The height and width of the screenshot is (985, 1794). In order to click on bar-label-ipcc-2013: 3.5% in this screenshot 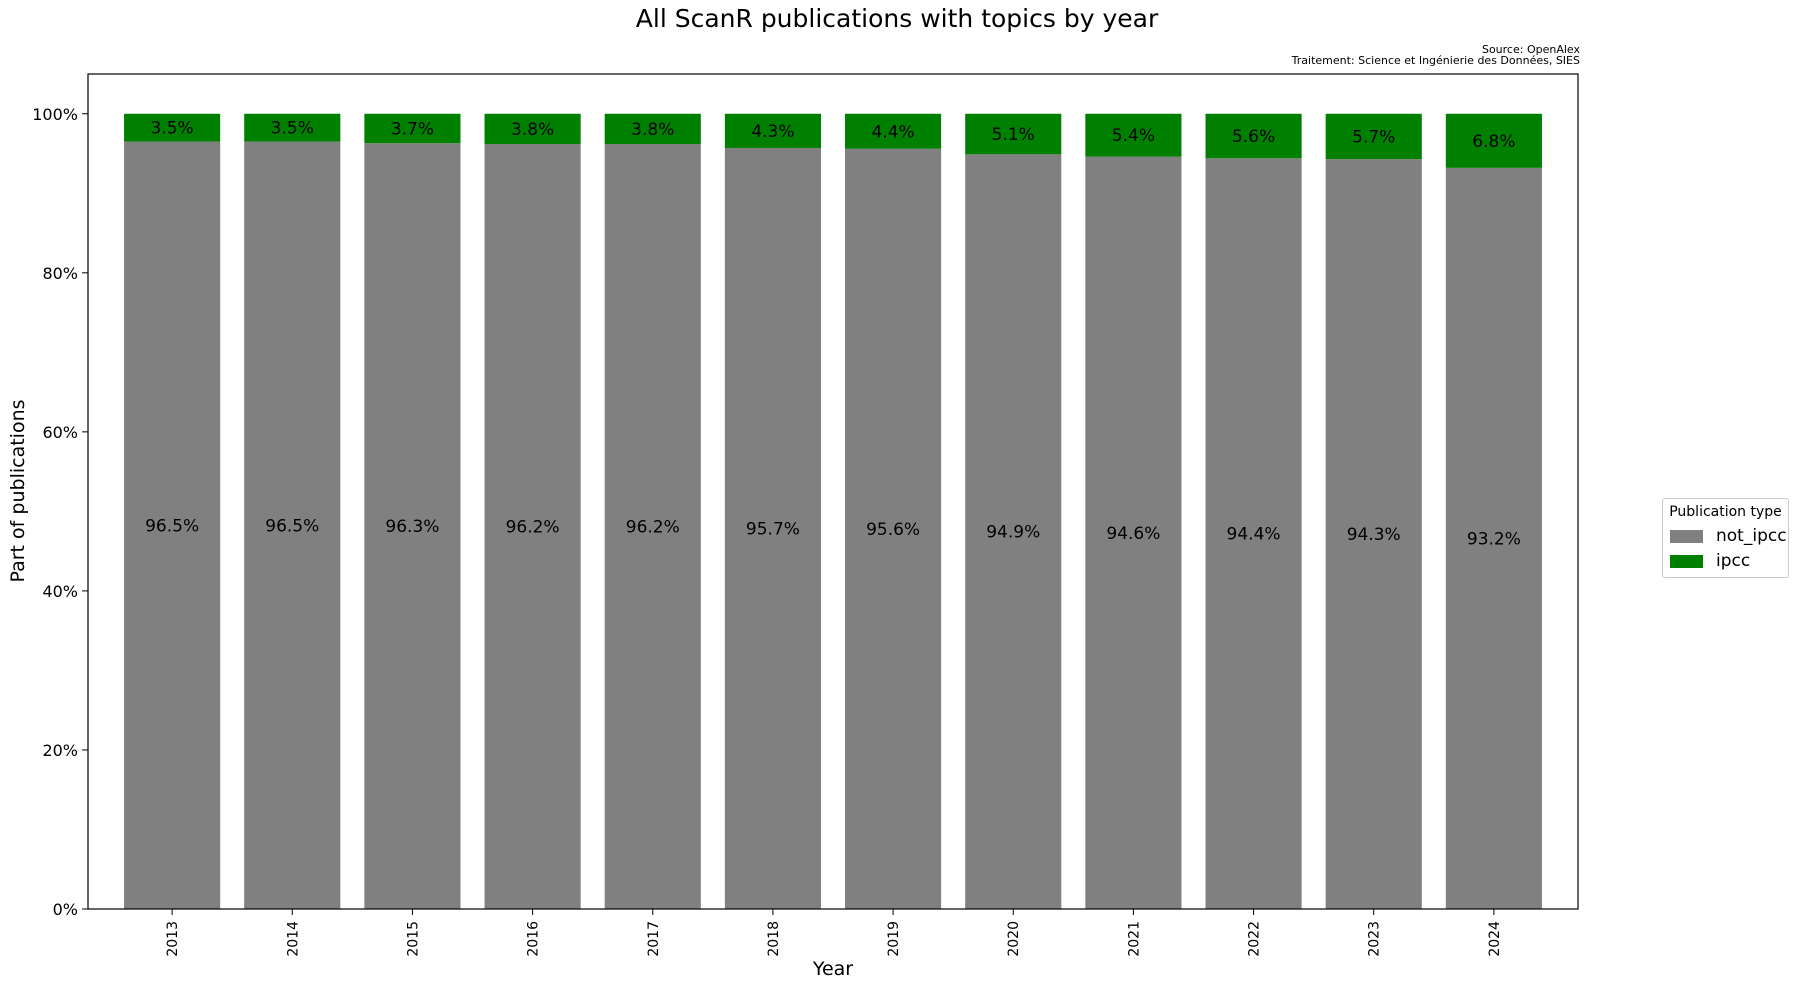, I will do `click(172, 129)`.